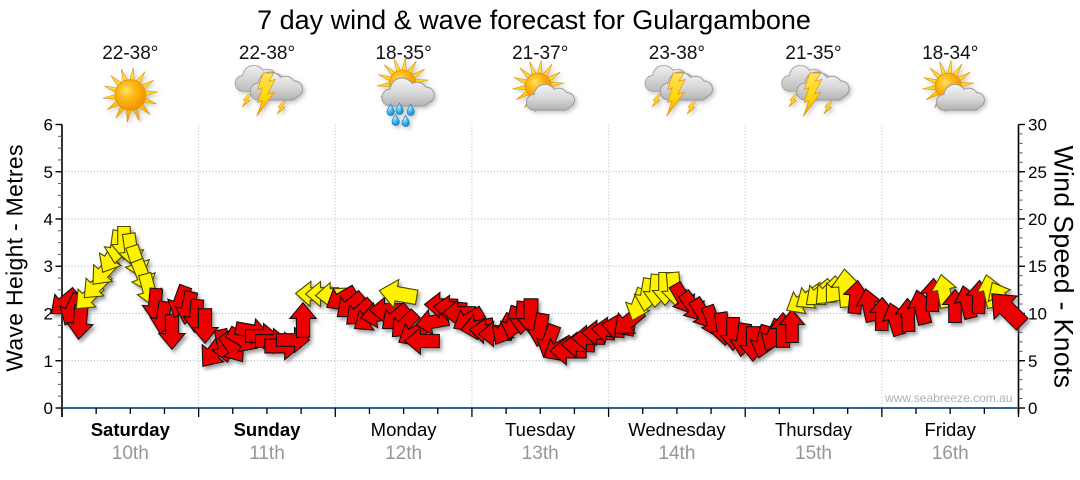  Describe the element at coordinates (1037, 266) in the screenshot. I see `svg-text: 15` at that location.